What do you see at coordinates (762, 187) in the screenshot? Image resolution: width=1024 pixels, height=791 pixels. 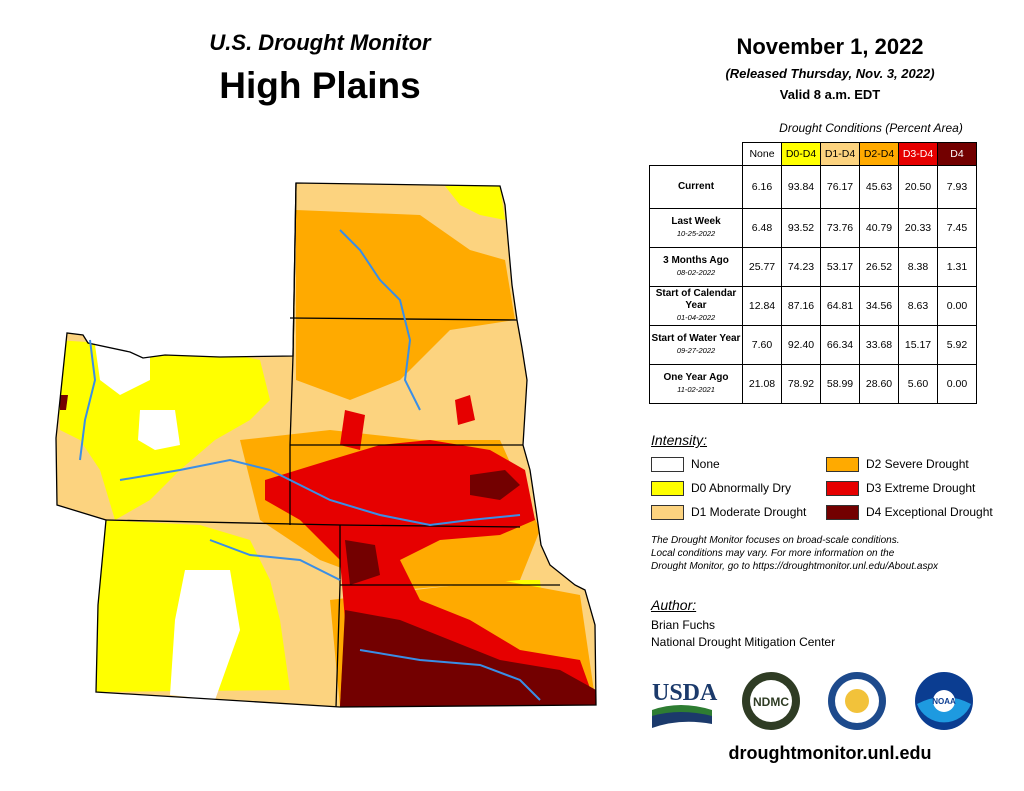 I see `table-cell: 6.16` at bounding box center [762, 187].